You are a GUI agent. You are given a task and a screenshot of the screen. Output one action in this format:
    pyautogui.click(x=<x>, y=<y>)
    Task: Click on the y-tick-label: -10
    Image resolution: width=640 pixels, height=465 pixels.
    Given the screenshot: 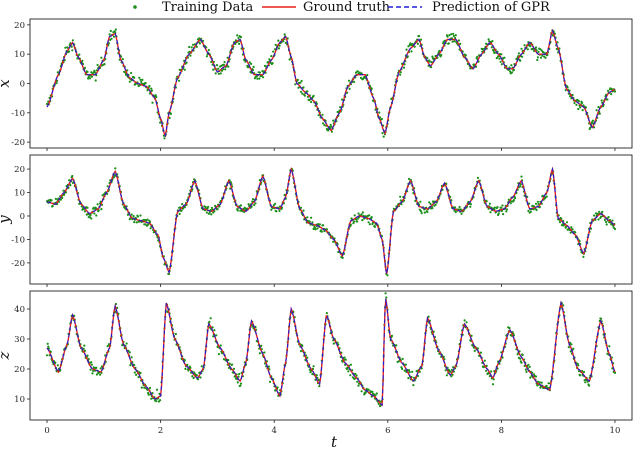 What is the action you would take?
    pyautogui.click(x=18, y=114)
    